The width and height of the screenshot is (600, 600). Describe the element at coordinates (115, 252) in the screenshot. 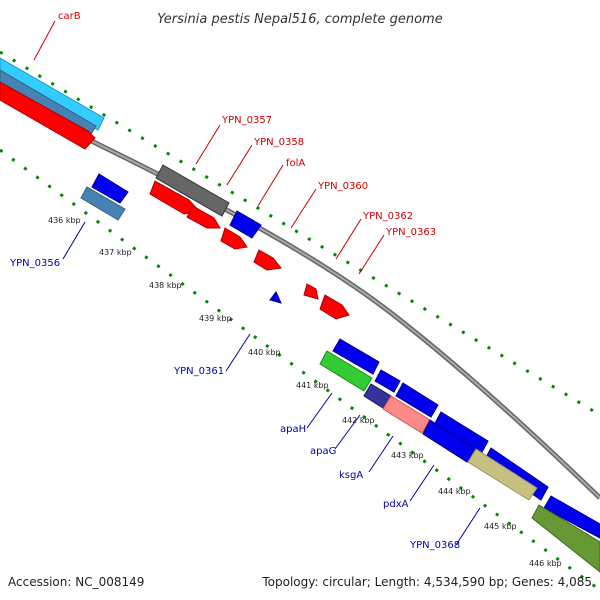

I see `tick-label: 437 kbp` at that location.